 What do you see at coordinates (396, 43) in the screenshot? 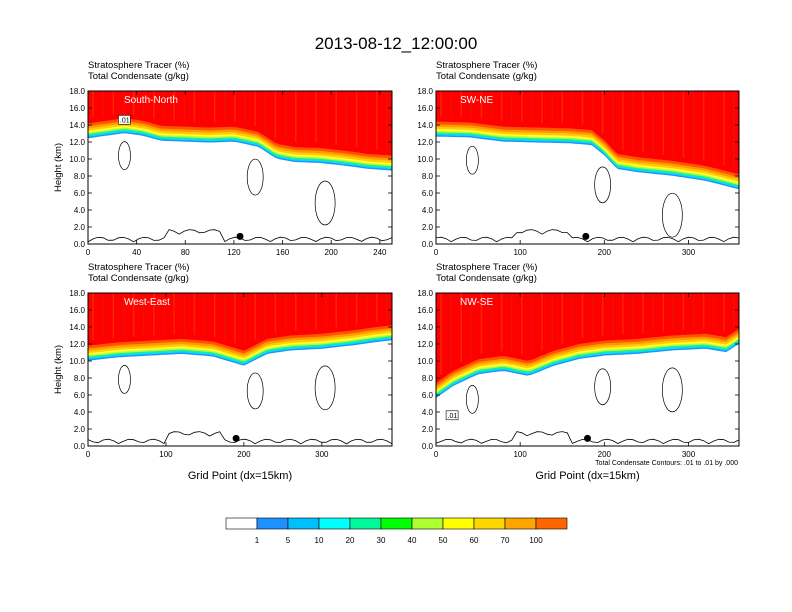
I see `figure-title: 2013-08-12_12:00:00` at bounding box center [396, 43].